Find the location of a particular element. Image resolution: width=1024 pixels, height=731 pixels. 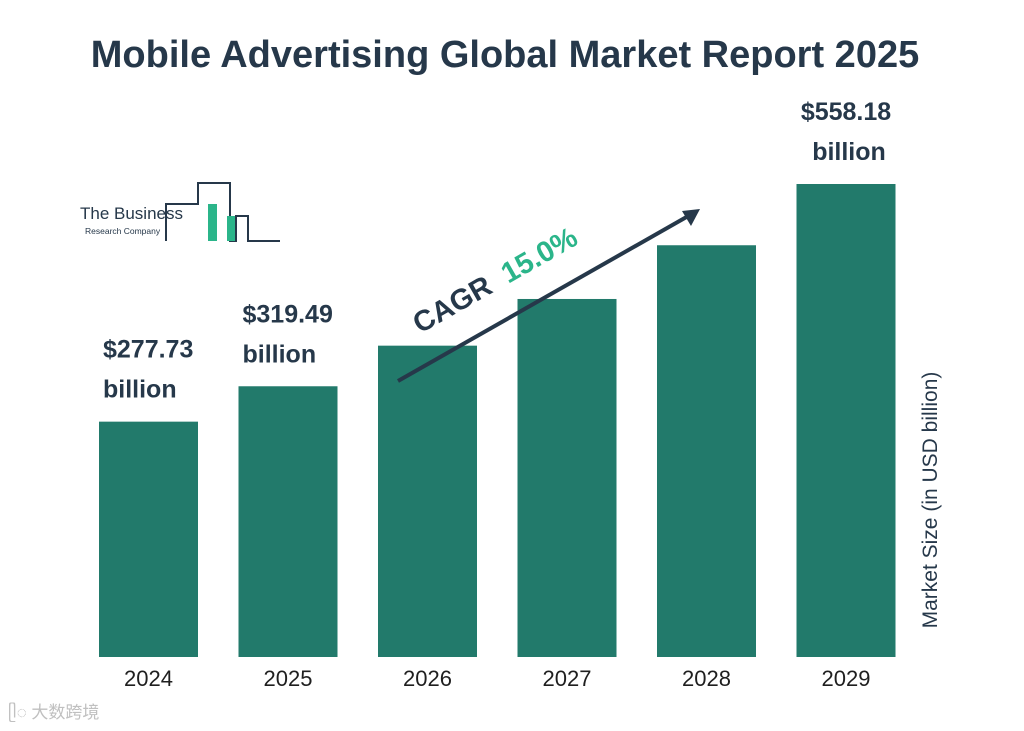

bar-2029 is located at coordinates (846, 420).